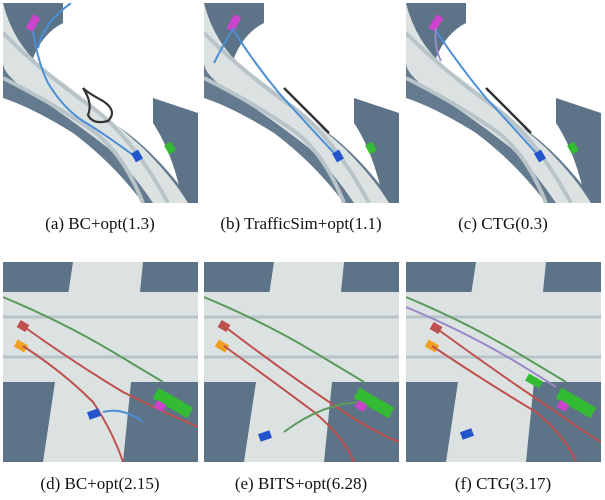 This screenshot has width=605, height=500. I want to click on panel-c-image, so click(503, 103).